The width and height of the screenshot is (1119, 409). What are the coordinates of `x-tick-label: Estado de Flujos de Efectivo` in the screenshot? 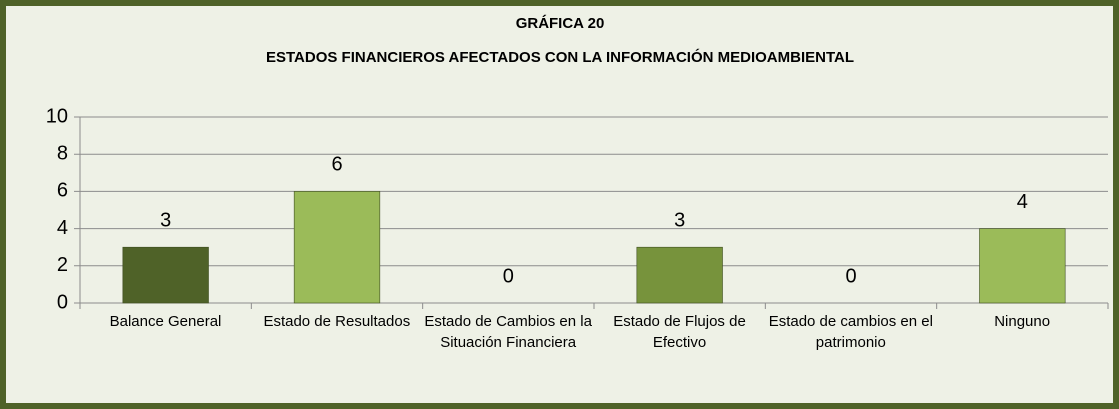 It's located at (679, 332).